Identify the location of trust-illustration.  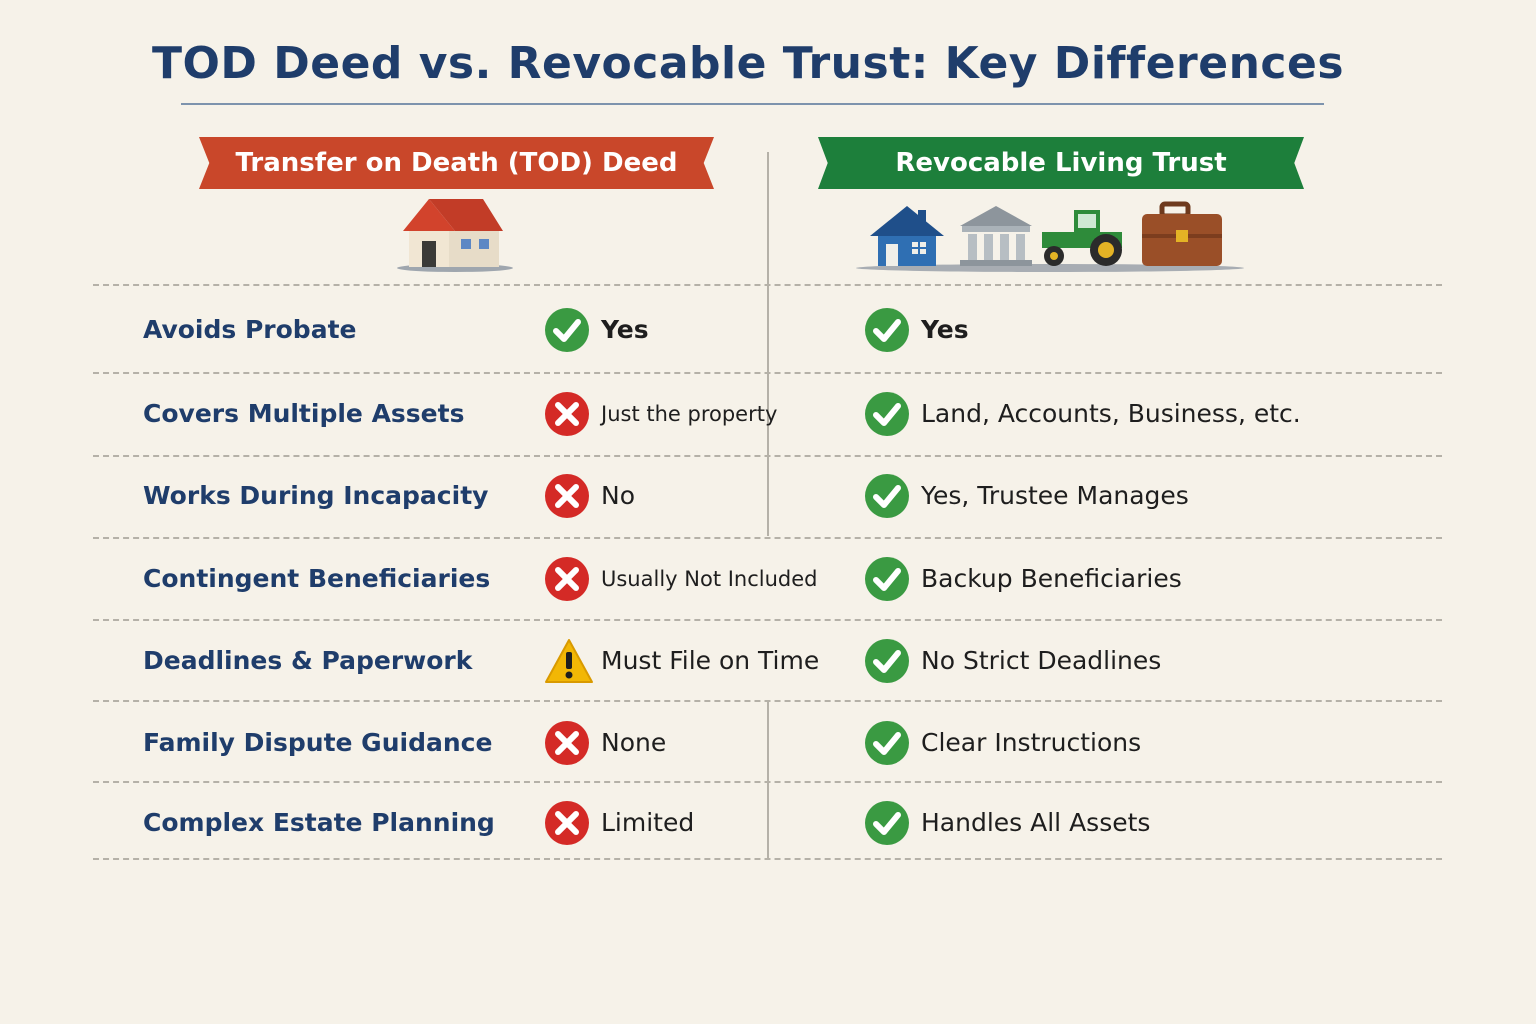
(1052, 237).